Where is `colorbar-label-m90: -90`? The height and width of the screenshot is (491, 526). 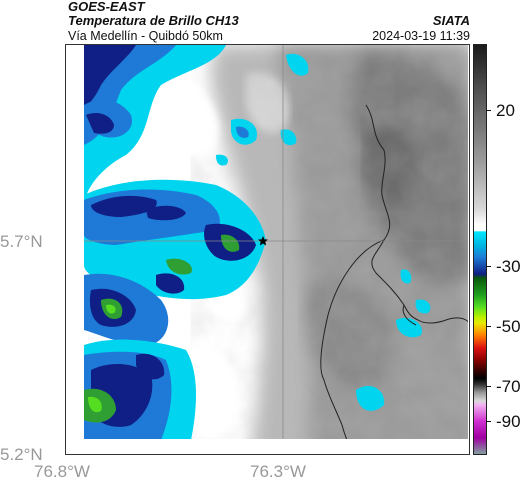 colorbar-label-m90: -90 is located at coordinates (508, 421).